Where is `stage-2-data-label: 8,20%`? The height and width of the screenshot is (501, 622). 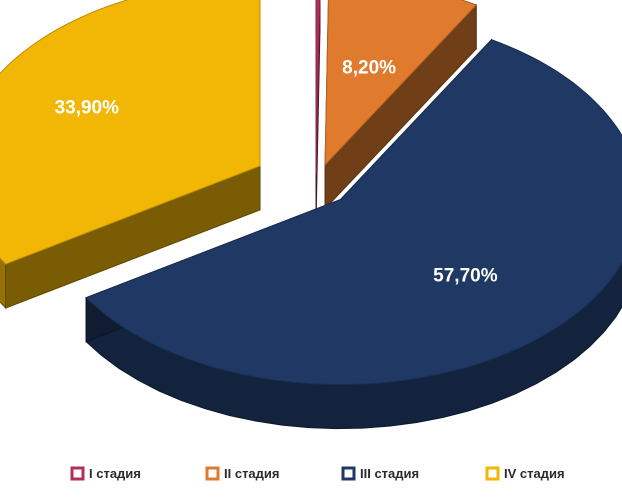
stage-2-data-label: 8,20% is located at coordinates (369, 68).